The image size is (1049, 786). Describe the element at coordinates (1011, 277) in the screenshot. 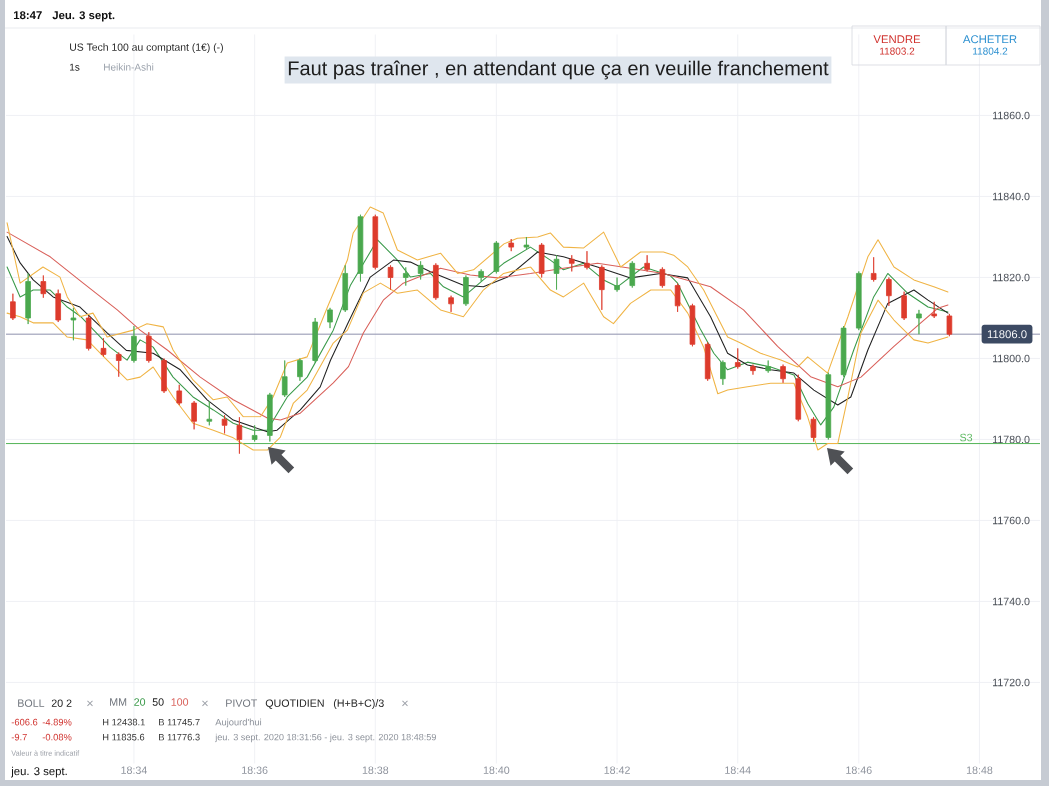

I see `y-tick-label: 11820.0` at that location.